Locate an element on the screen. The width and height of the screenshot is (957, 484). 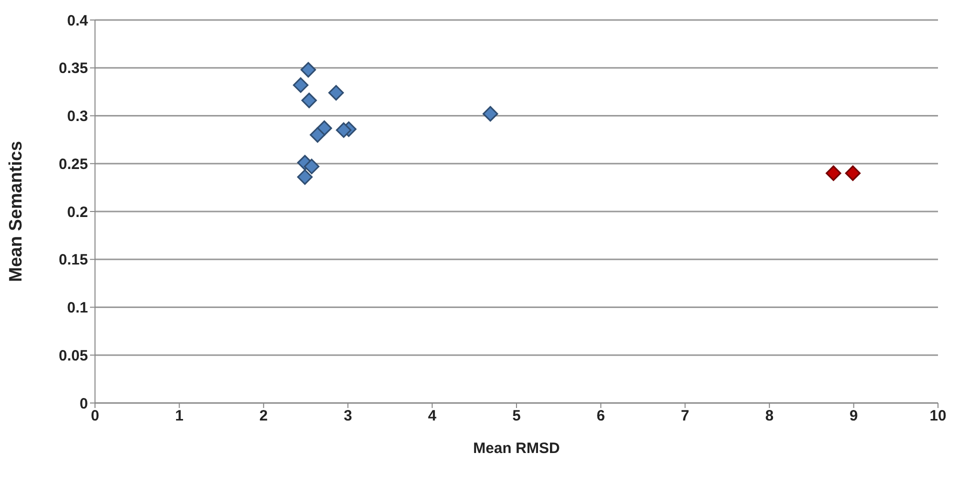
y-tick-label: 0.35 is located at coordinates (73, 69).